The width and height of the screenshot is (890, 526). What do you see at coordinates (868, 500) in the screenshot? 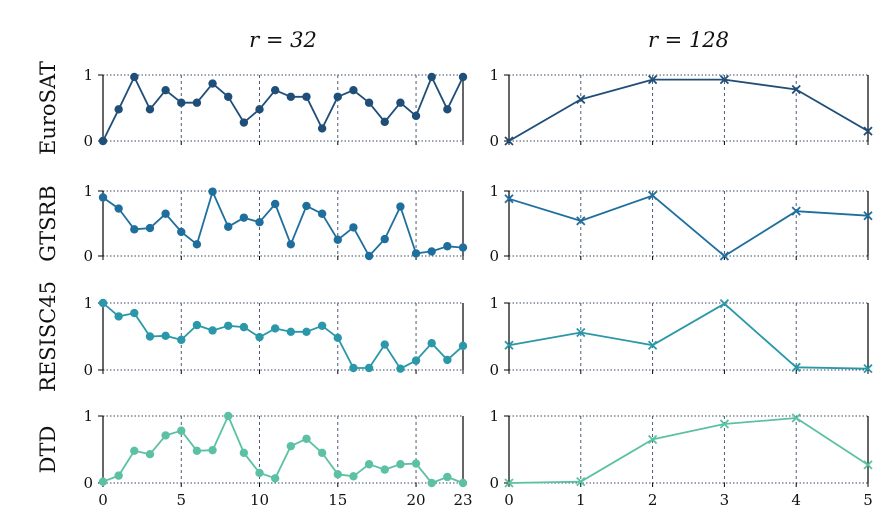
I see `x-tick-label: 5` at bounding box center [868, 500].